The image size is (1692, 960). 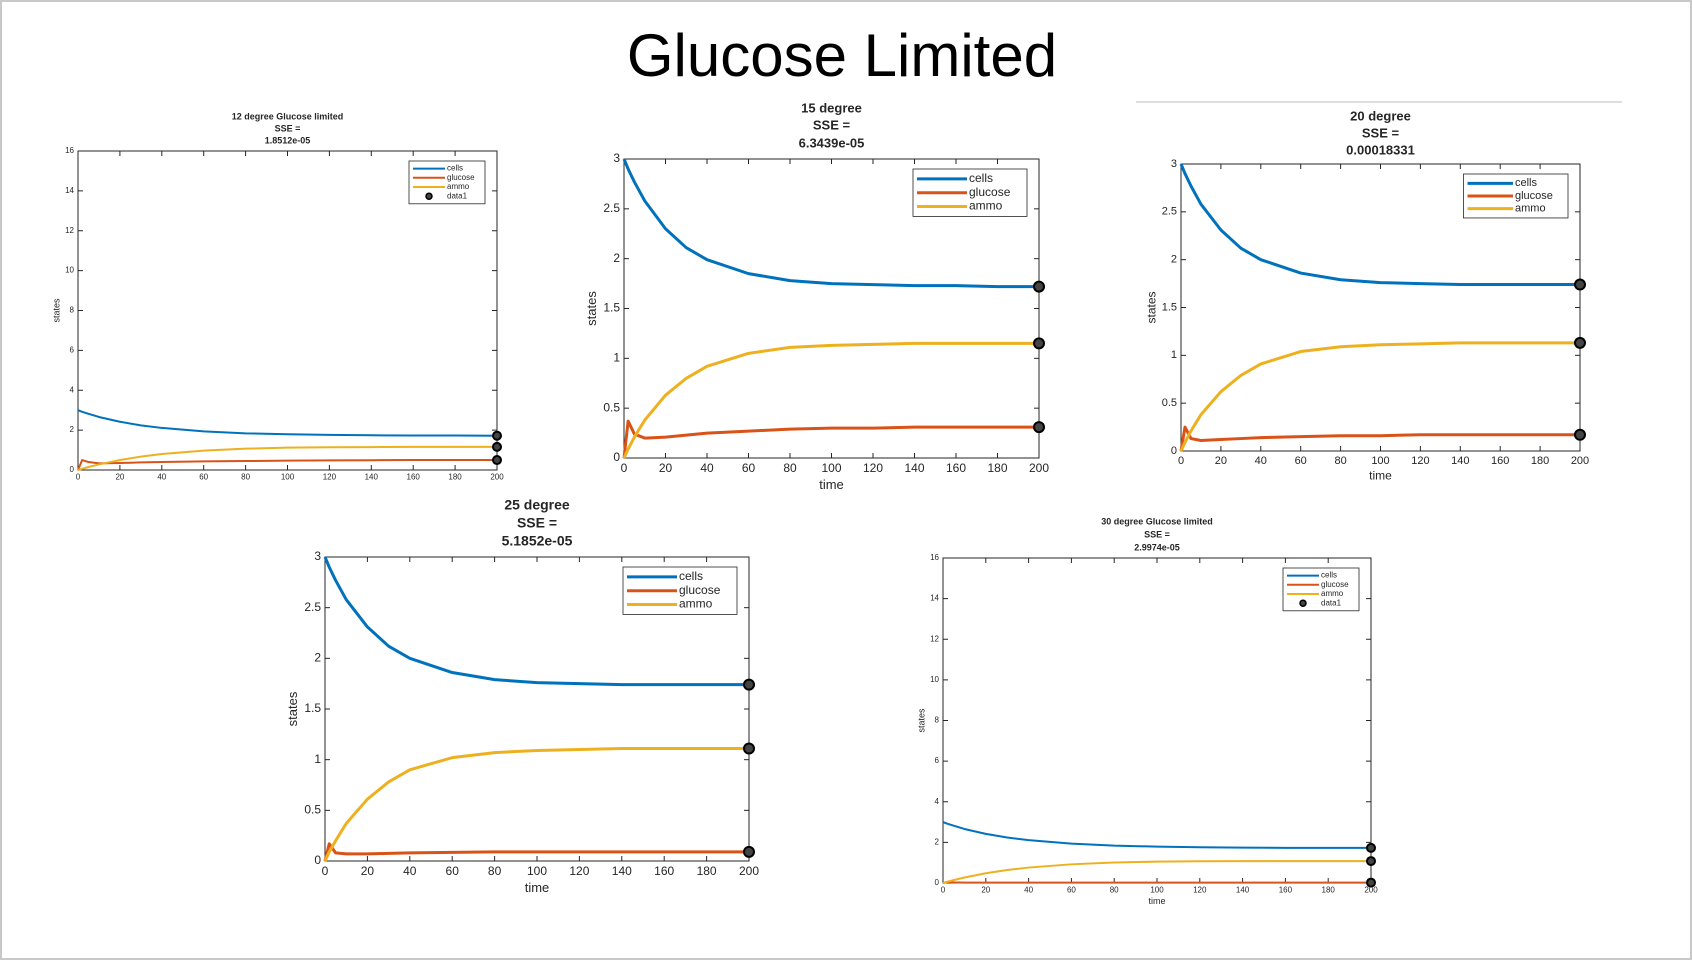 What do you see at coordinates (429, 196) in the screenshot?
I see `legend-swatch` at bounding box center [429, 196].